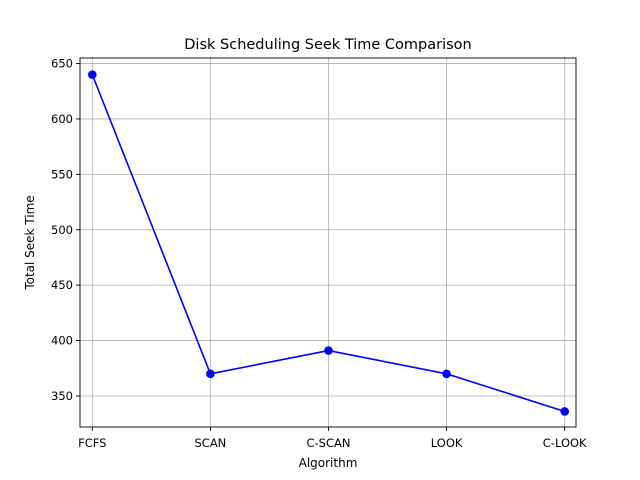  What do you see at coordinates (92, 443) in the screenshot?
I see `x-tick-label: FCFS` at bounding box center [92, 443].